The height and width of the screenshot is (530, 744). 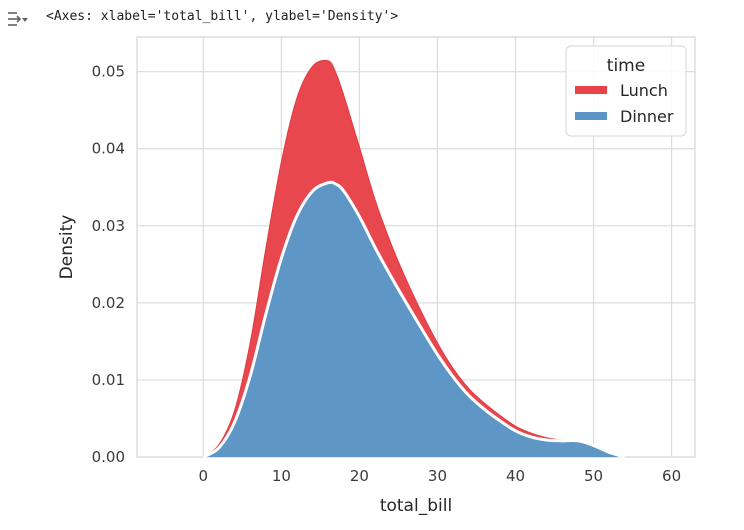 I want to click on legend-swatch-lunch, so click(x=591, y=90).